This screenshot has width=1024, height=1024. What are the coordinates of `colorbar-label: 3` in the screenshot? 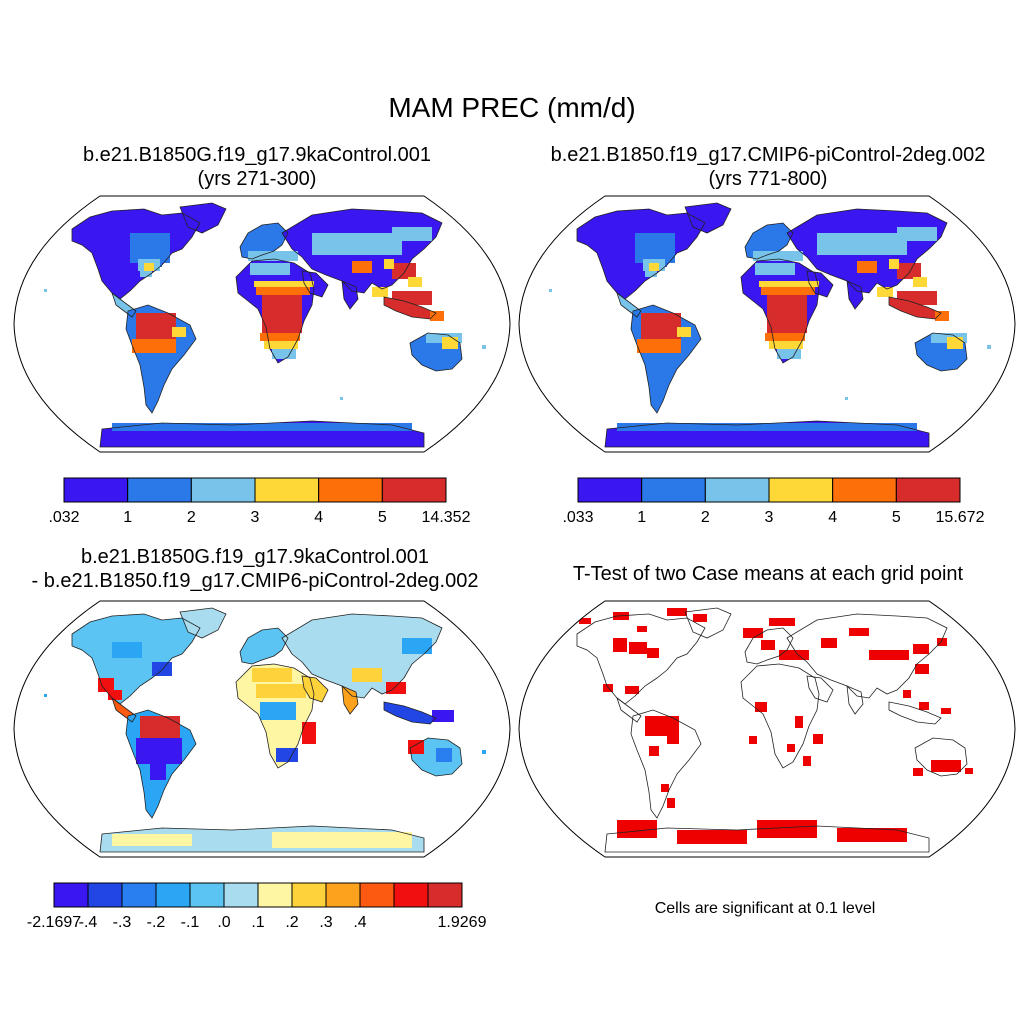 It's located at (769, 517).